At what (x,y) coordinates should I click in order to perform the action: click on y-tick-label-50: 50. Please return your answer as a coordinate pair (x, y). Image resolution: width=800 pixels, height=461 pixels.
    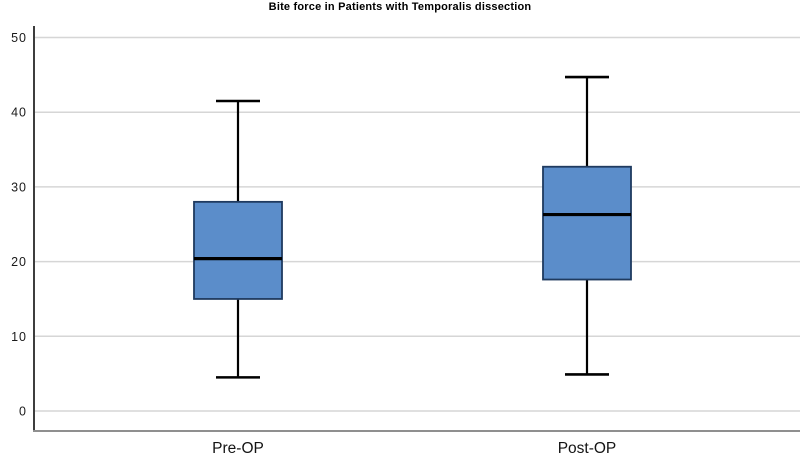
    Looking at the image, I should click on (19, 38).